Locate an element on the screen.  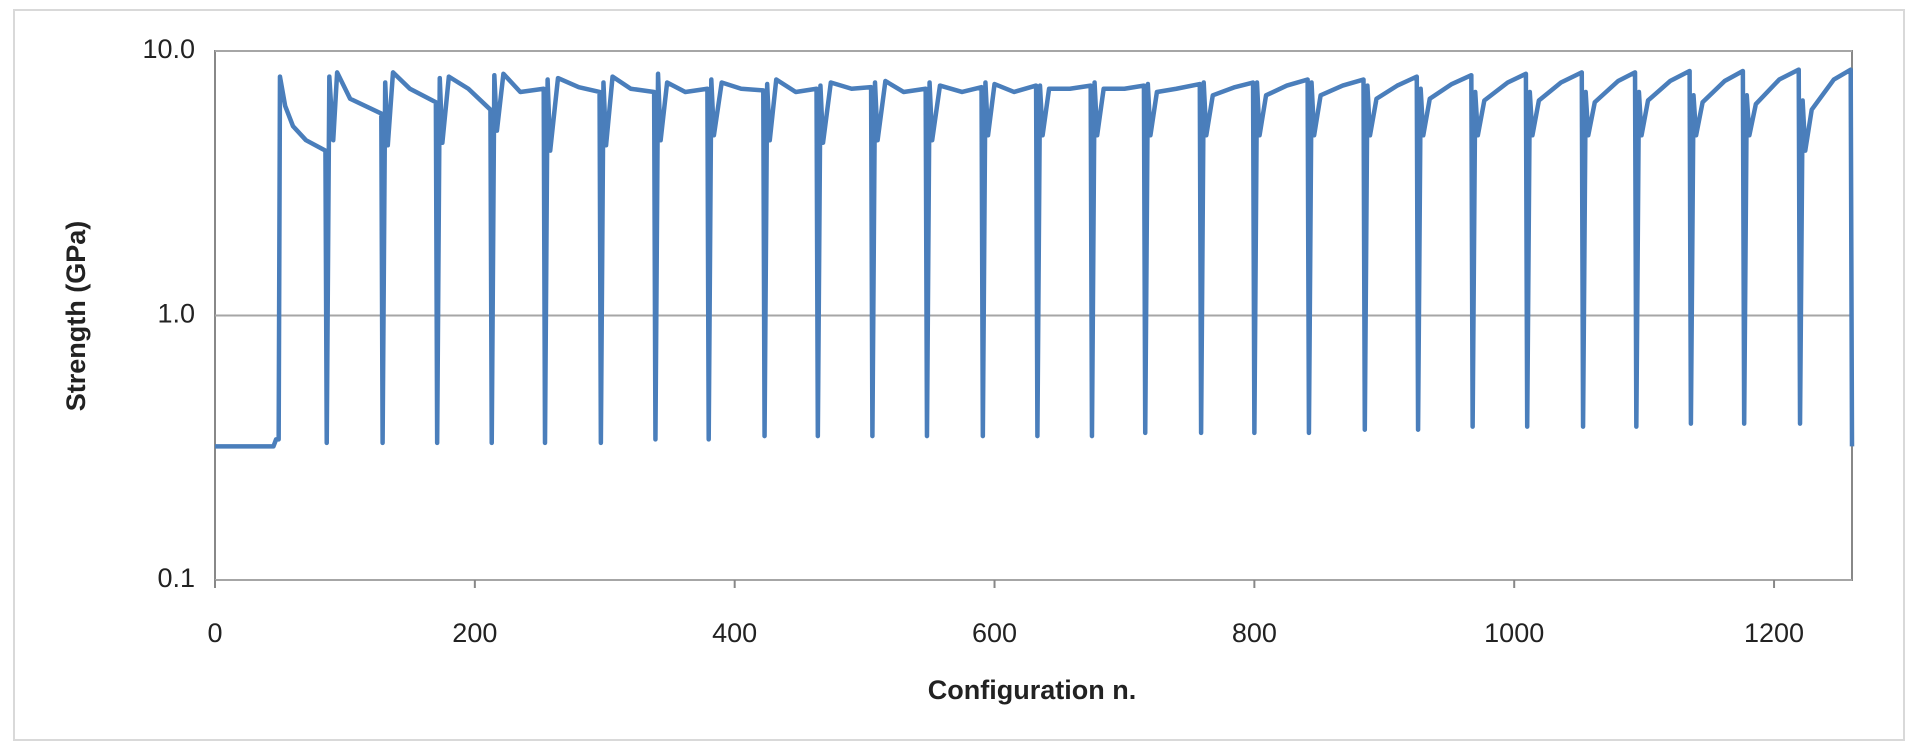
y-tick-label: 0.1 is located at coordinates (176, 578).